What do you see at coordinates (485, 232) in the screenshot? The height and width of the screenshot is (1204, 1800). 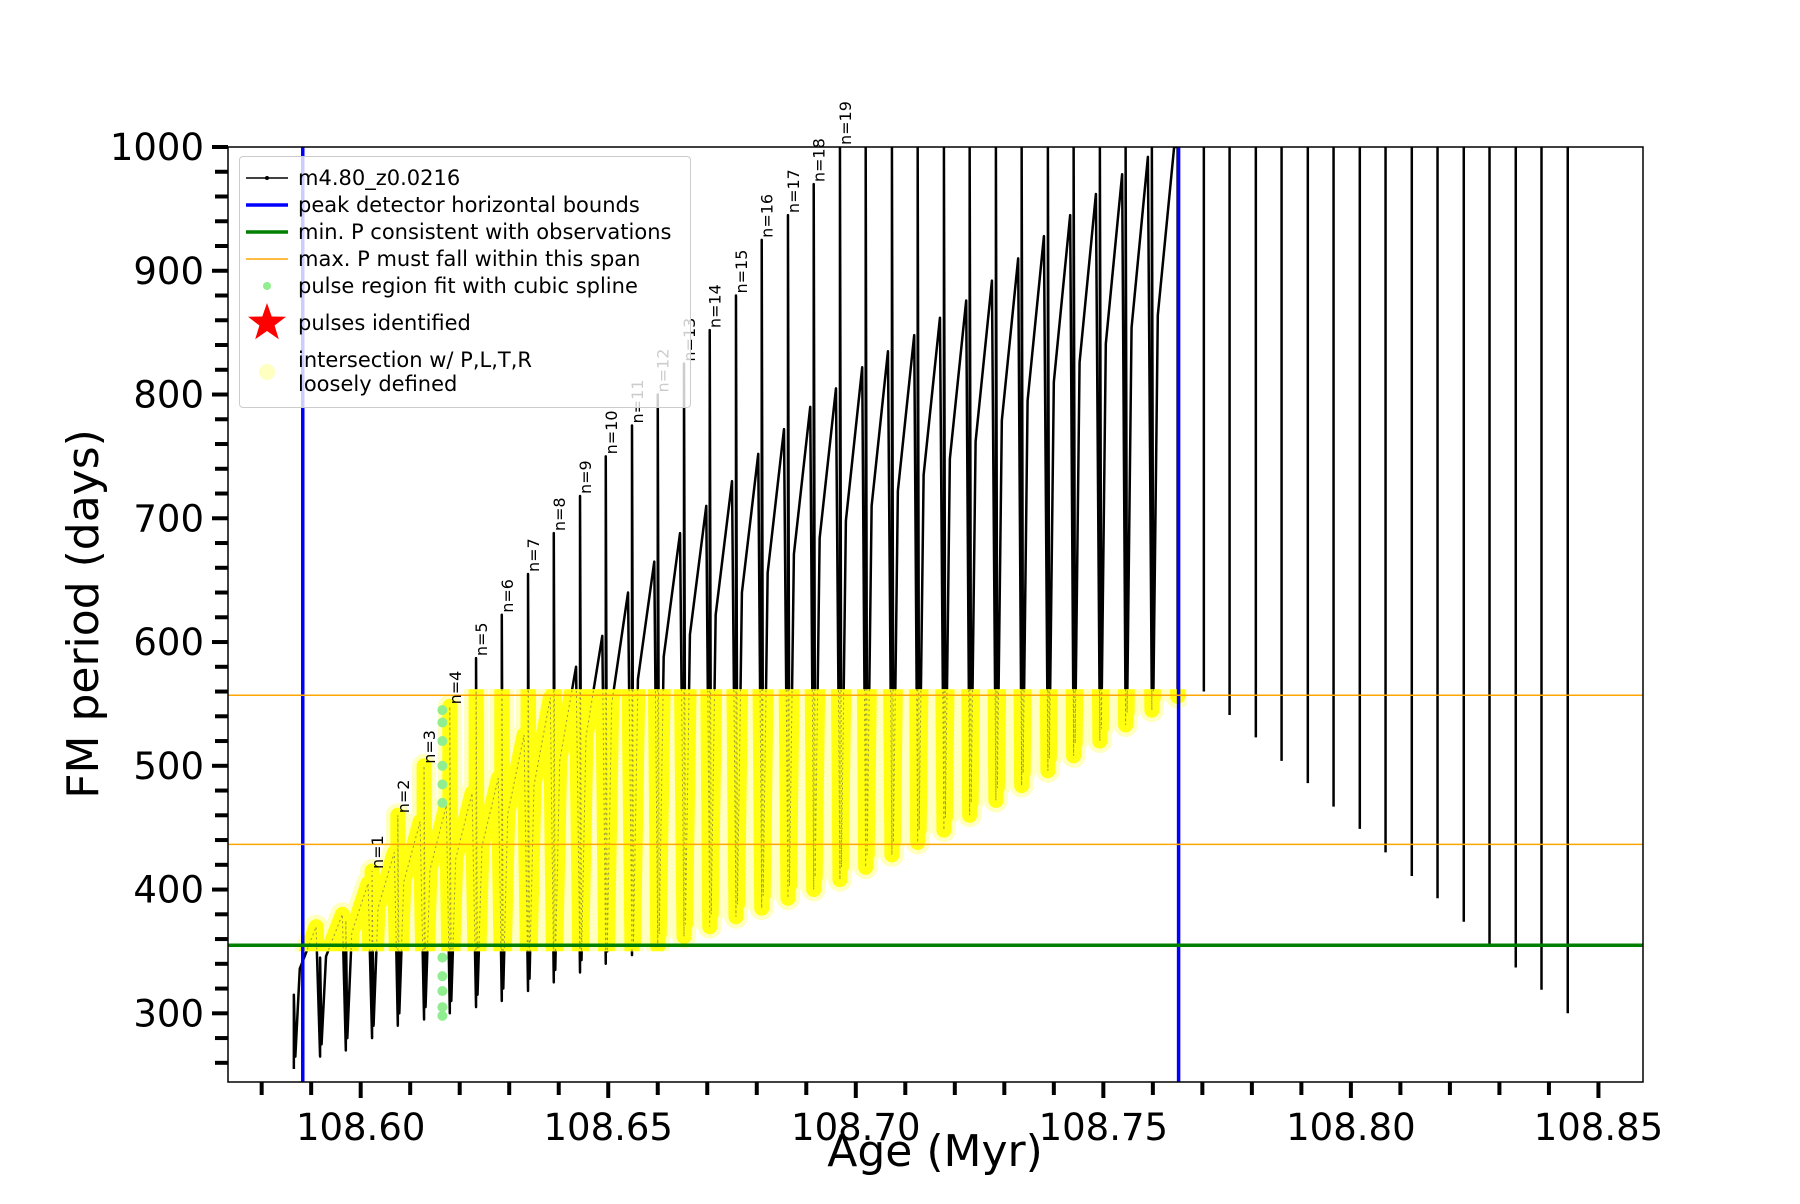 I see `legend-label: min. P consistent with observations` at bounding box center [485, 232].